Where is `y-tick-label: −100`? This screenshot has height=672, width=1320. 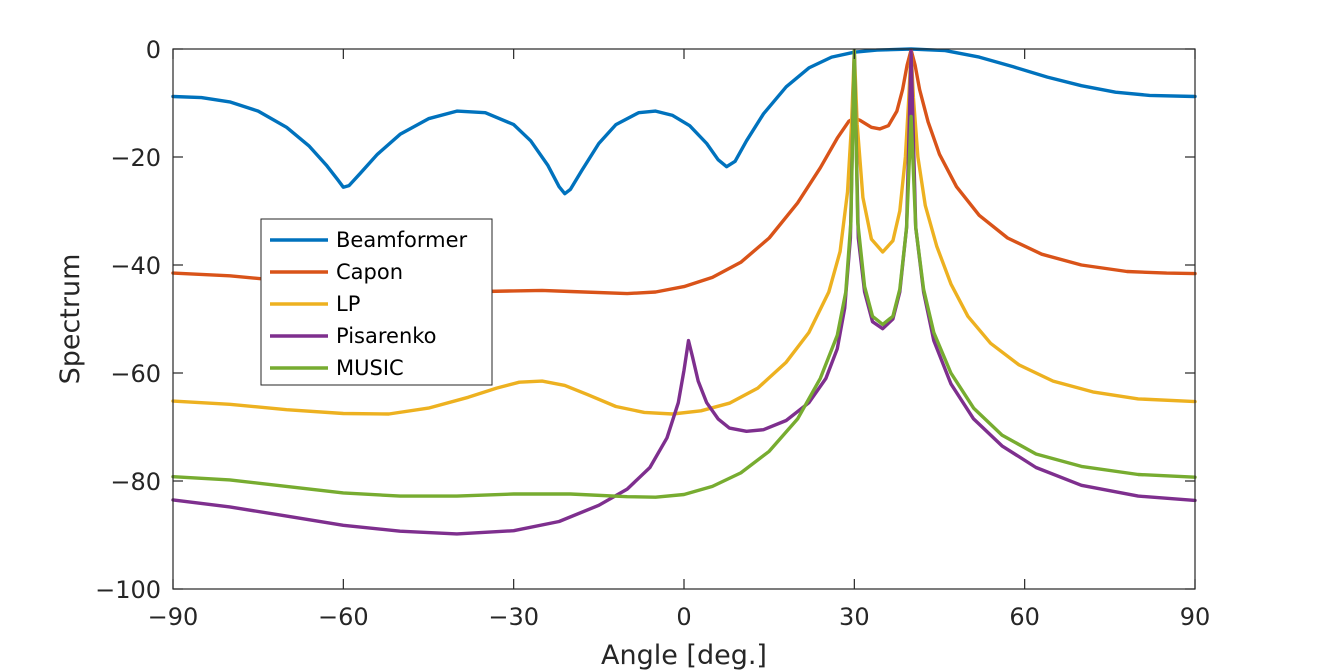
y-tick-label: −100 is located at coordinates (128, 590).